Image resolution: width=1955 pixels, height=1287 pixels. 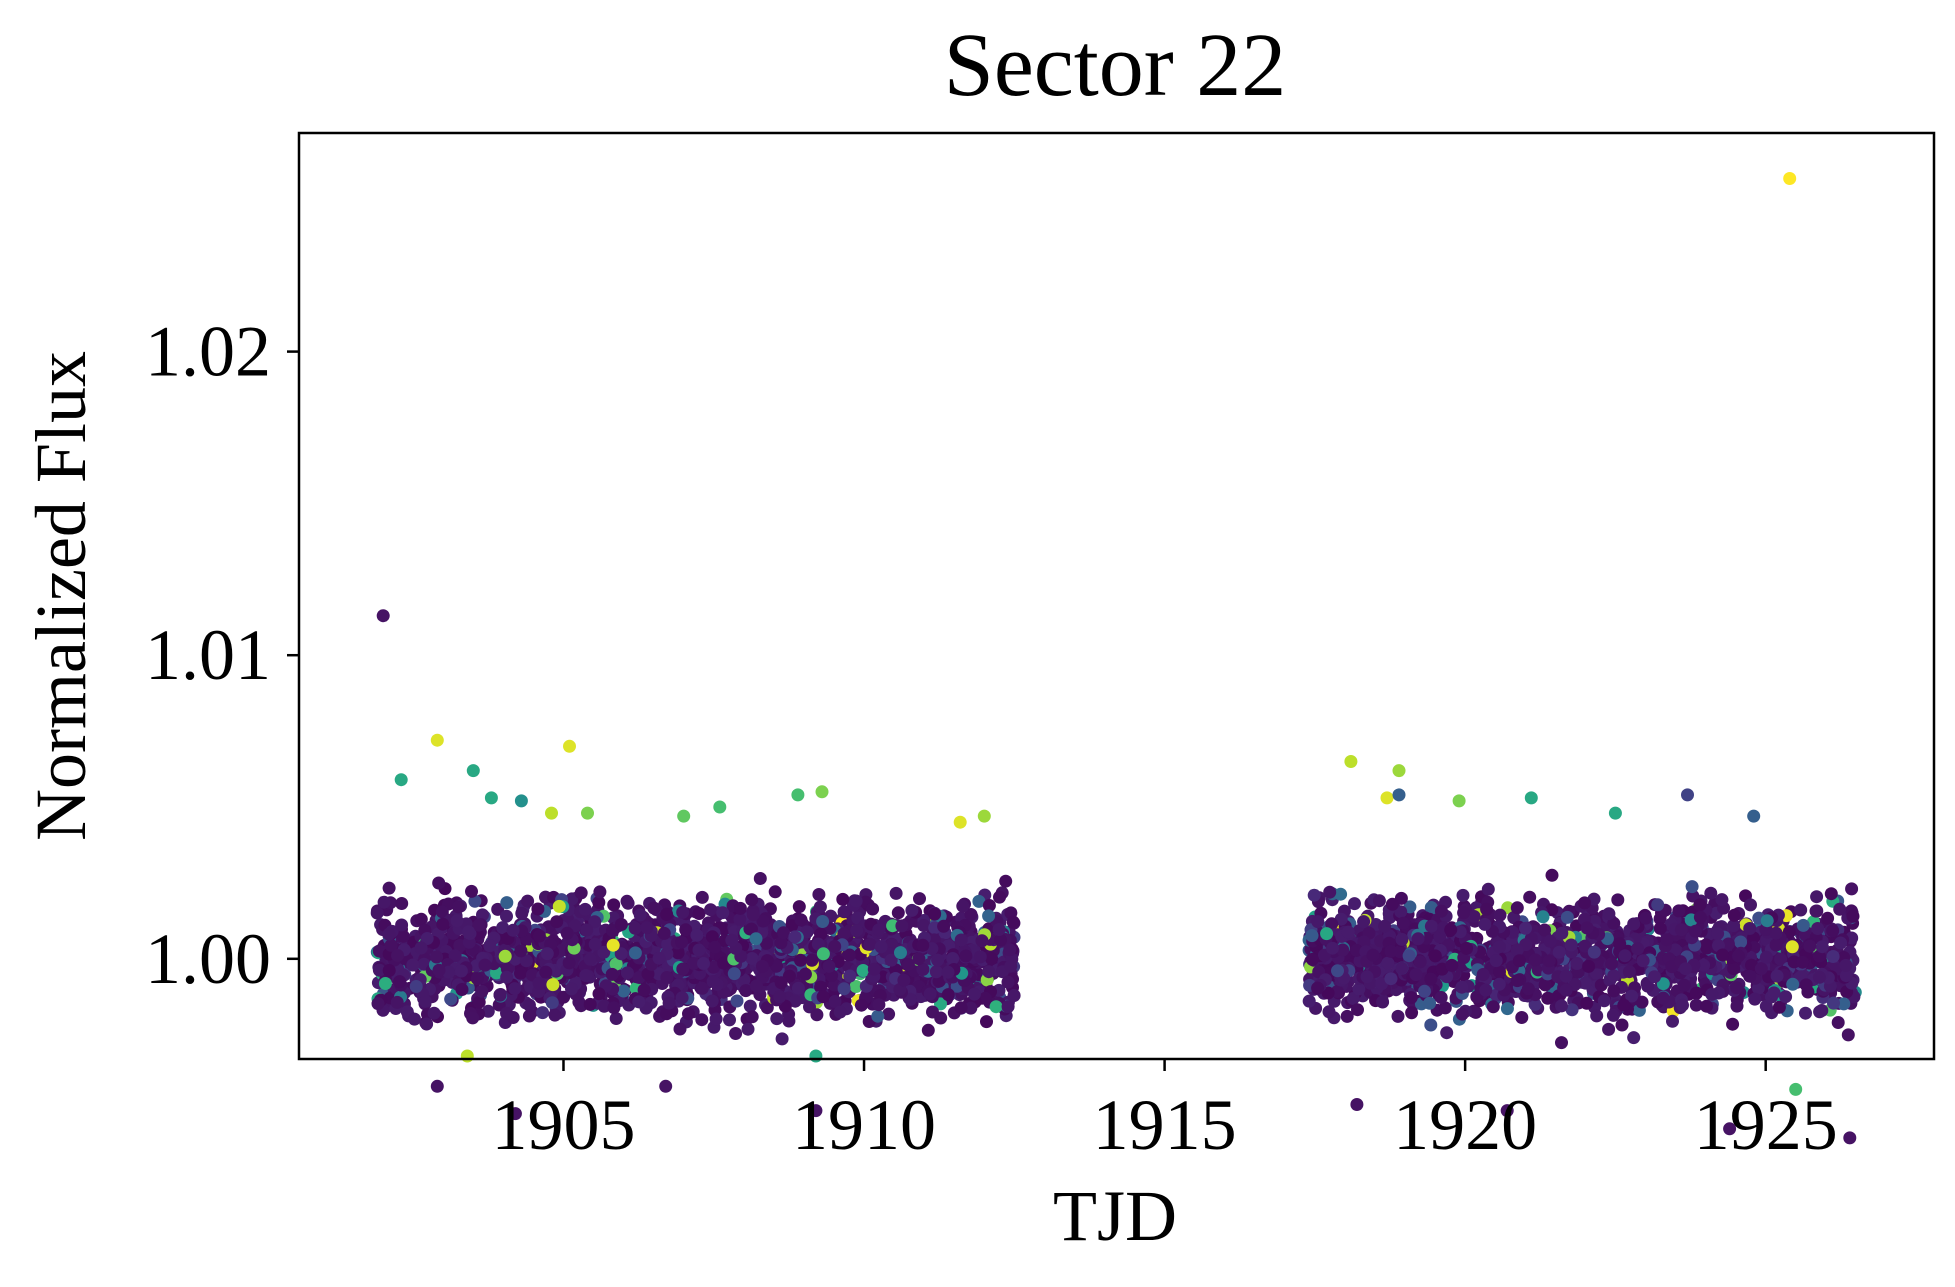 What do you see at coordinates (1115, 1216) in the screenshot?
I see `x-axis-label: TJD` at bounding box center [1115, 1216].